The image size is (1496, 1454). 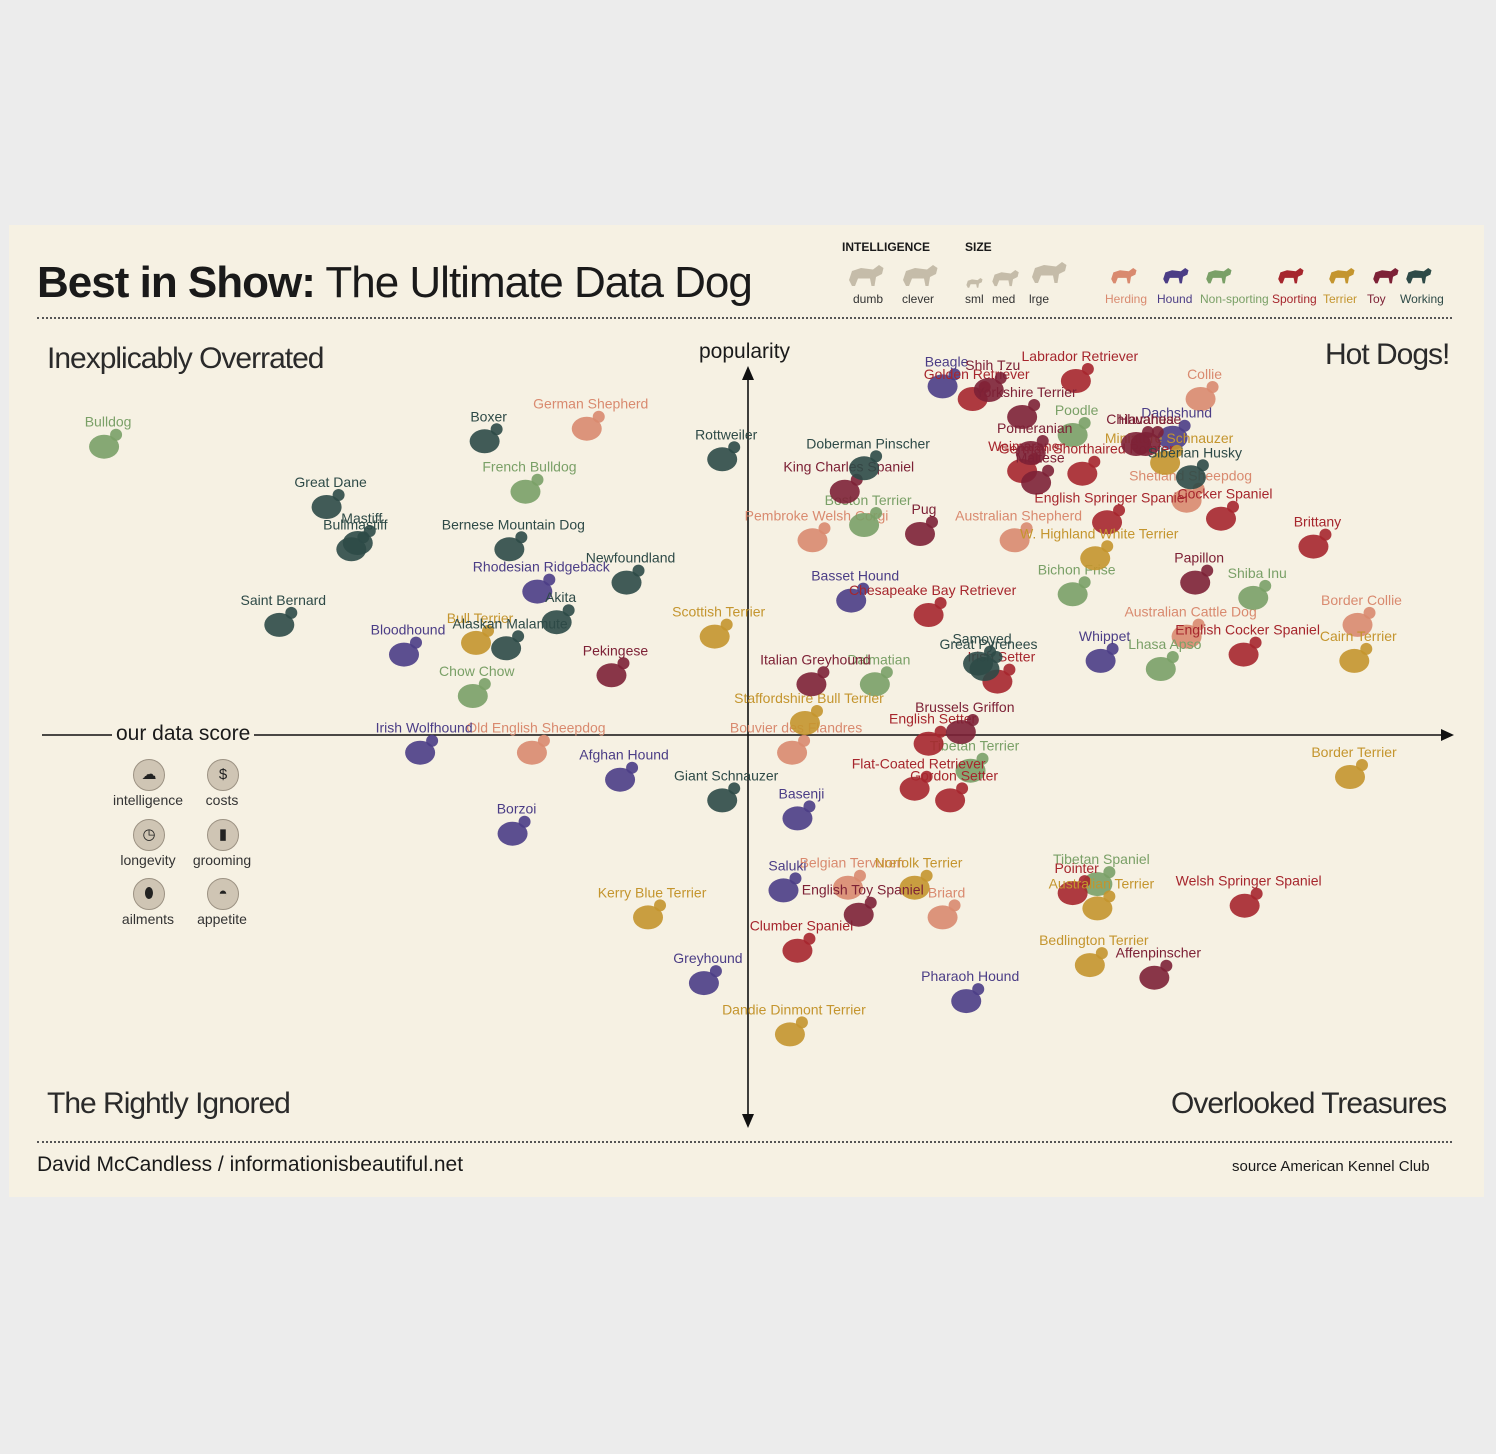 I want to click on point-bloodhound, so click(x=404, y=654).